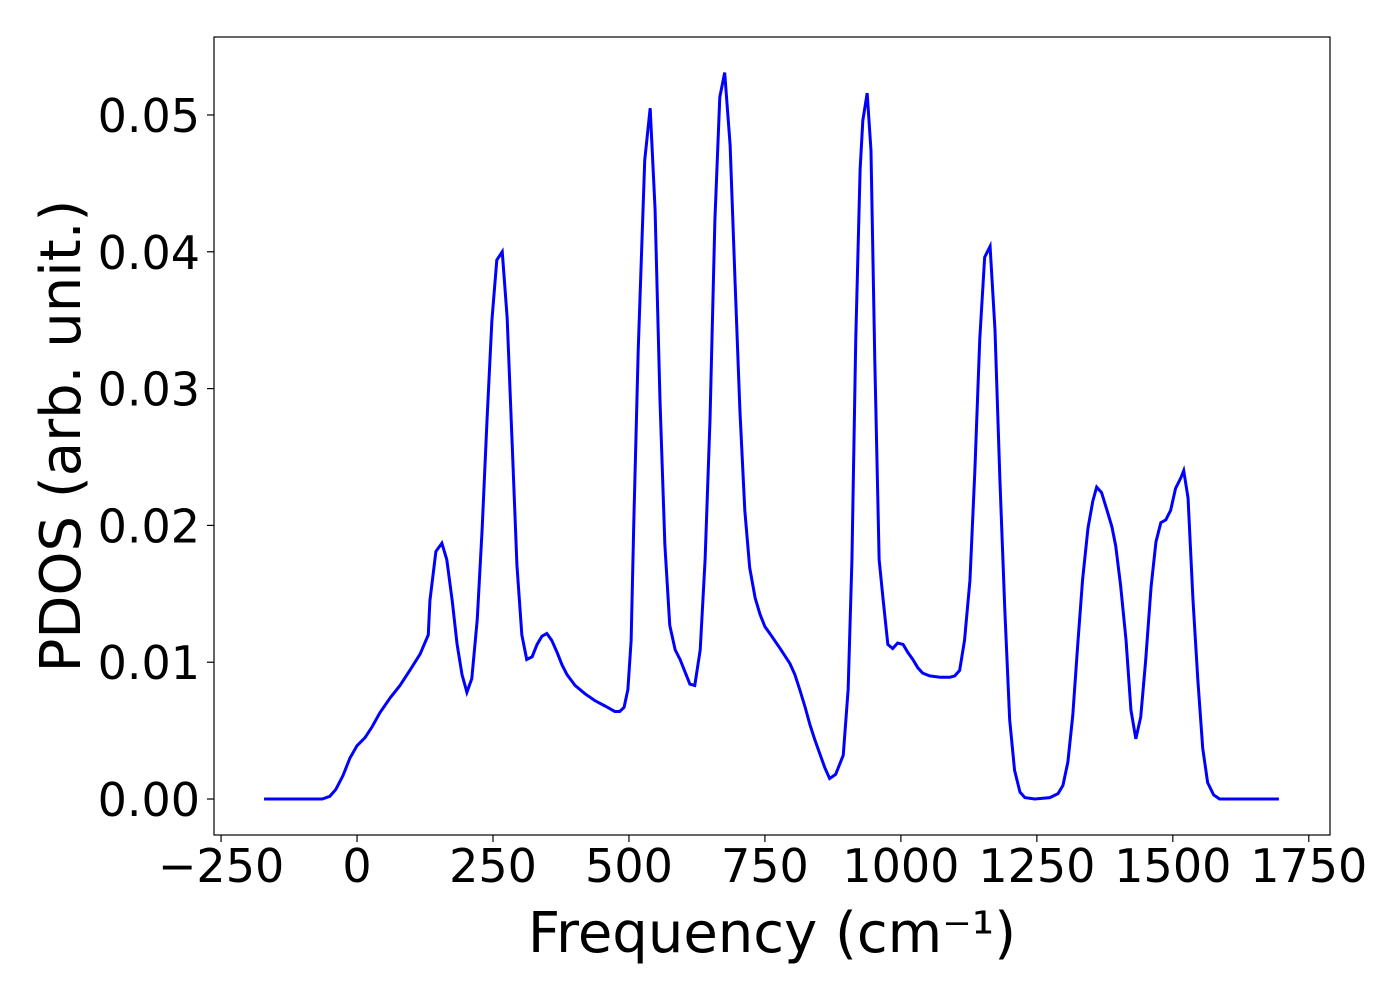 This screenshot has height=1000, width=1400. I want to click on x-tick-label: 1750, so click(1308, 866).